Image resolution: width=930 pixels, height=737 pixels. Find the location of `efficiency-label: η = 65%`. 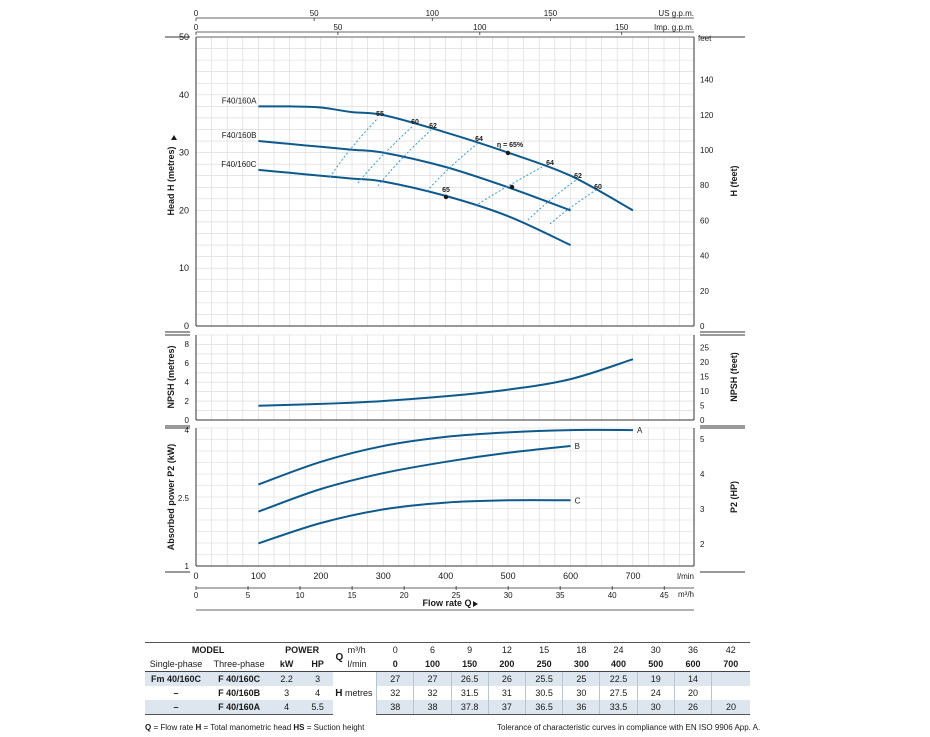

efficiency-label: η = 65% is located at coordinates (510, 145).